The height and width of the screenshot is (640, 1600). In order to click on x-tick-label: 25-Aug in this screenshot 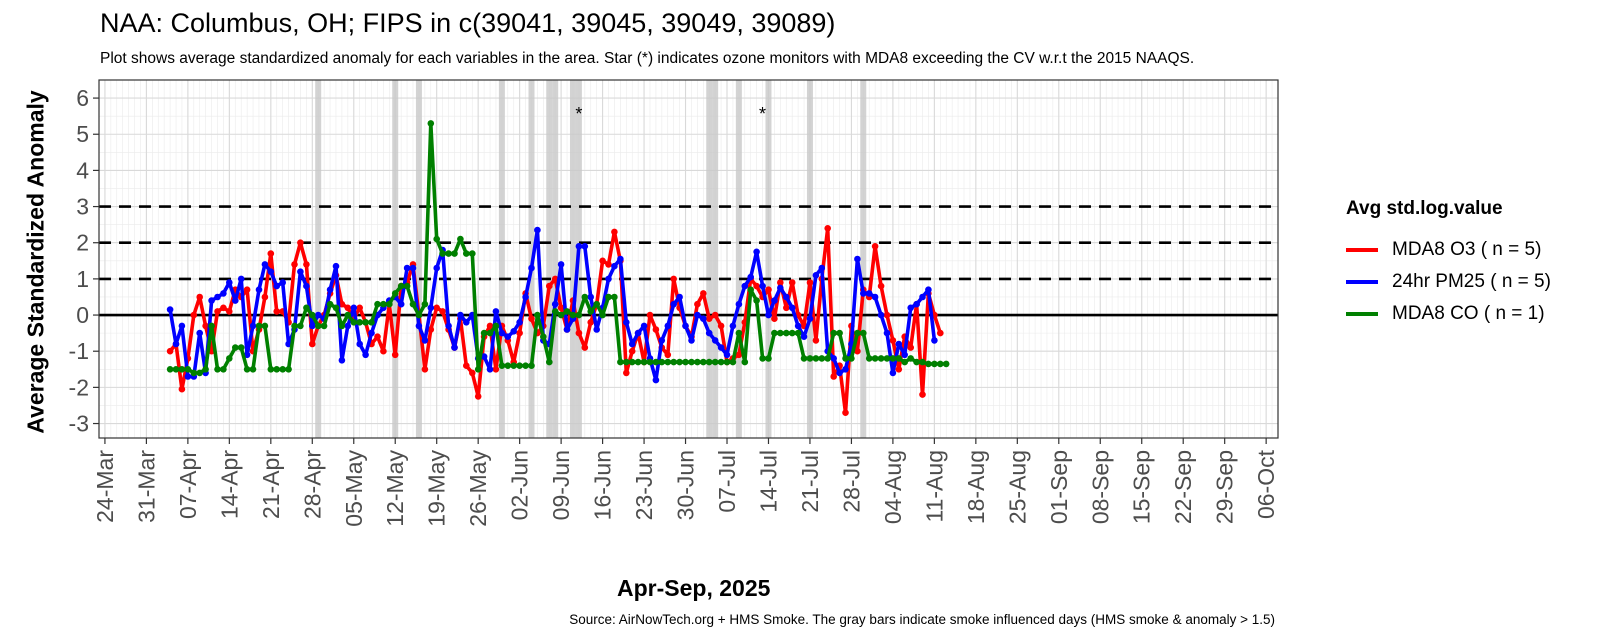, I will do `click(1017, 487)`.